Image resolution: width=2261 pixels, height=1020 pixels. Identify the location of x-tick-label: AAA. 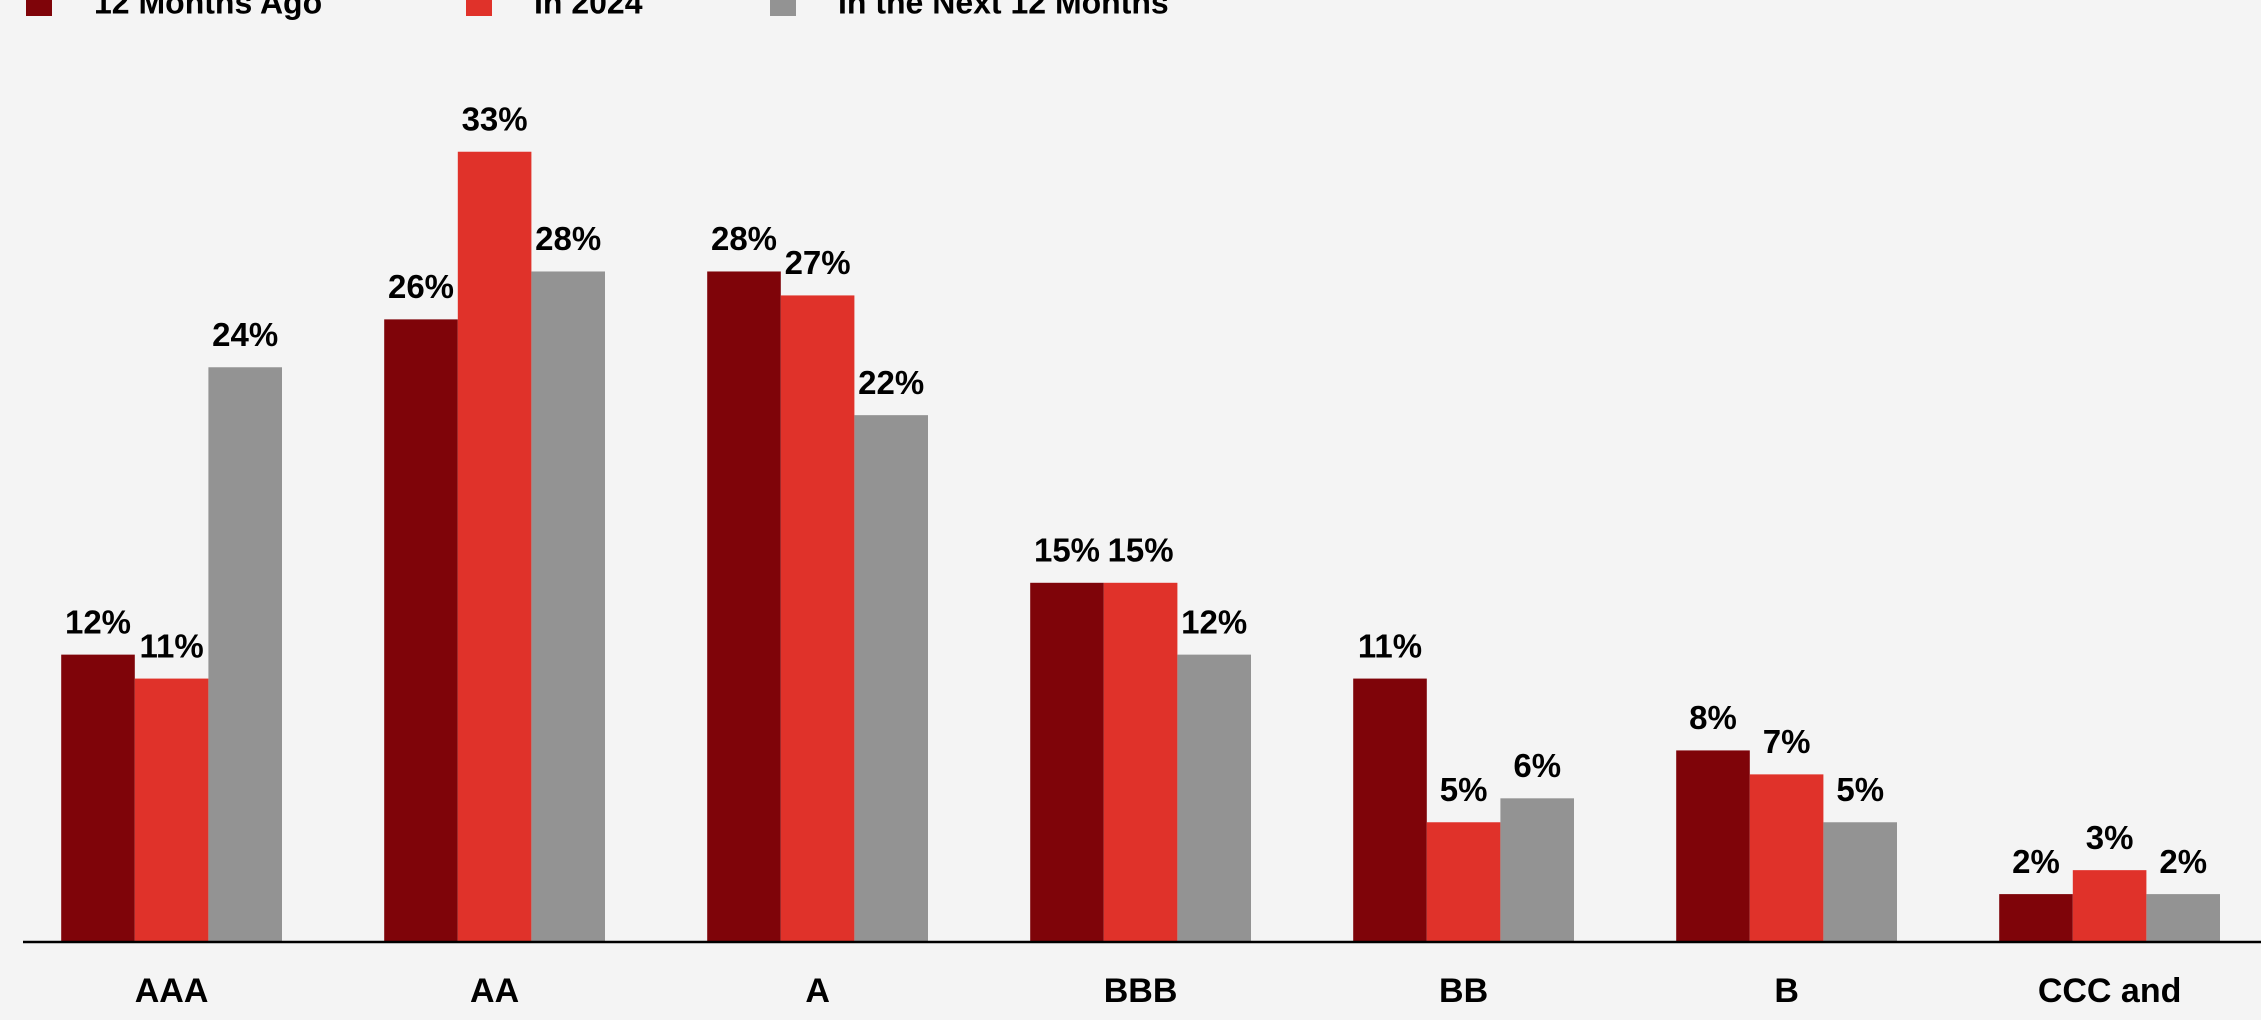
(172, 991).